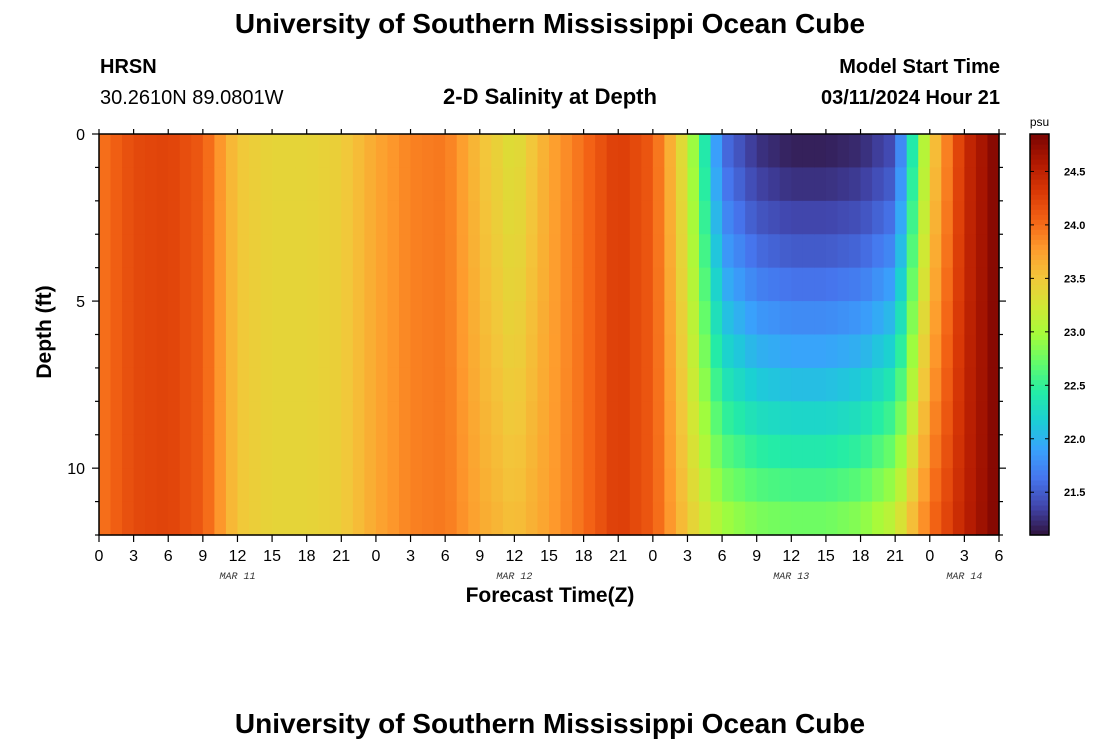 This screenshot has height=750, width=1100. What do you see at coordinates (375, 556) in the screenshot?
I see `x-tick-label: 0` at bounding box center [375, 556].